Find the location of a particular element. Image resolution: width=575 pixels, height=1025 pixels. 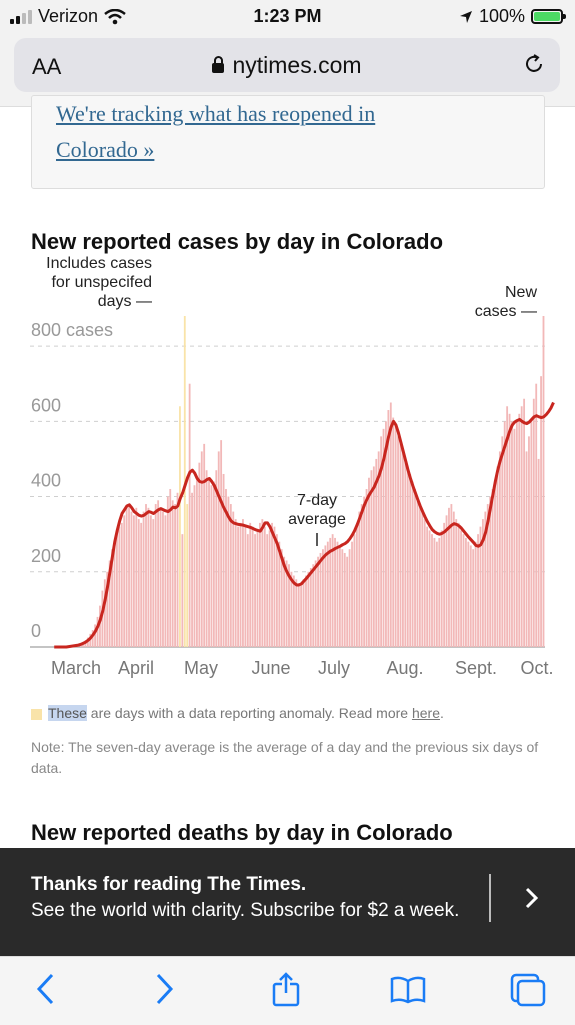

tabs-icon is located at coordinates (528, 989).